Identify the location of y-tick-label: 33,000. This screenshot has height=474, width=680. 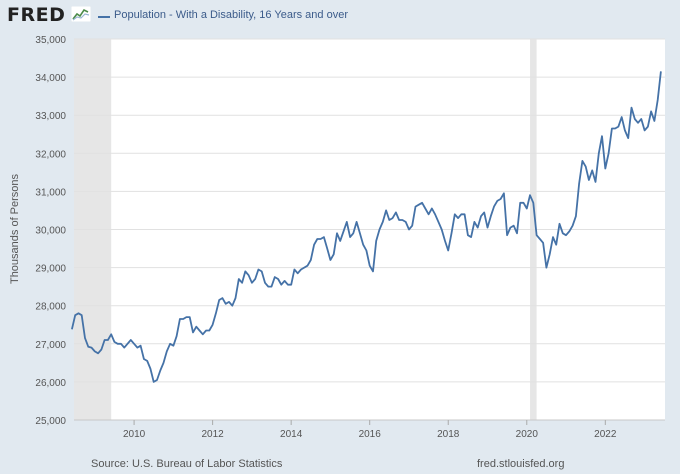
(50, 116).